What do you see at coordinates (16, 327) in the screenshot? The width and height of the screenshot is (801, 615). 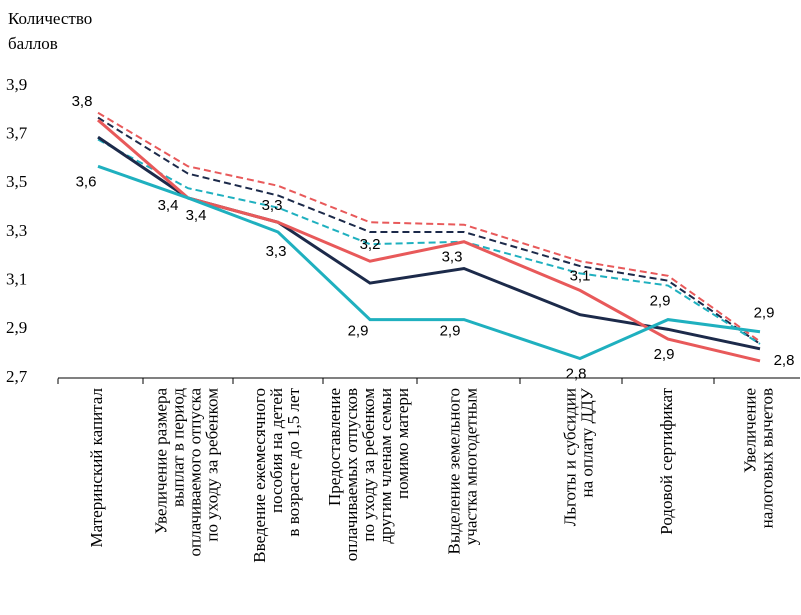 I see `y-tick-label: 2,9` at bounding box center [16, 327].